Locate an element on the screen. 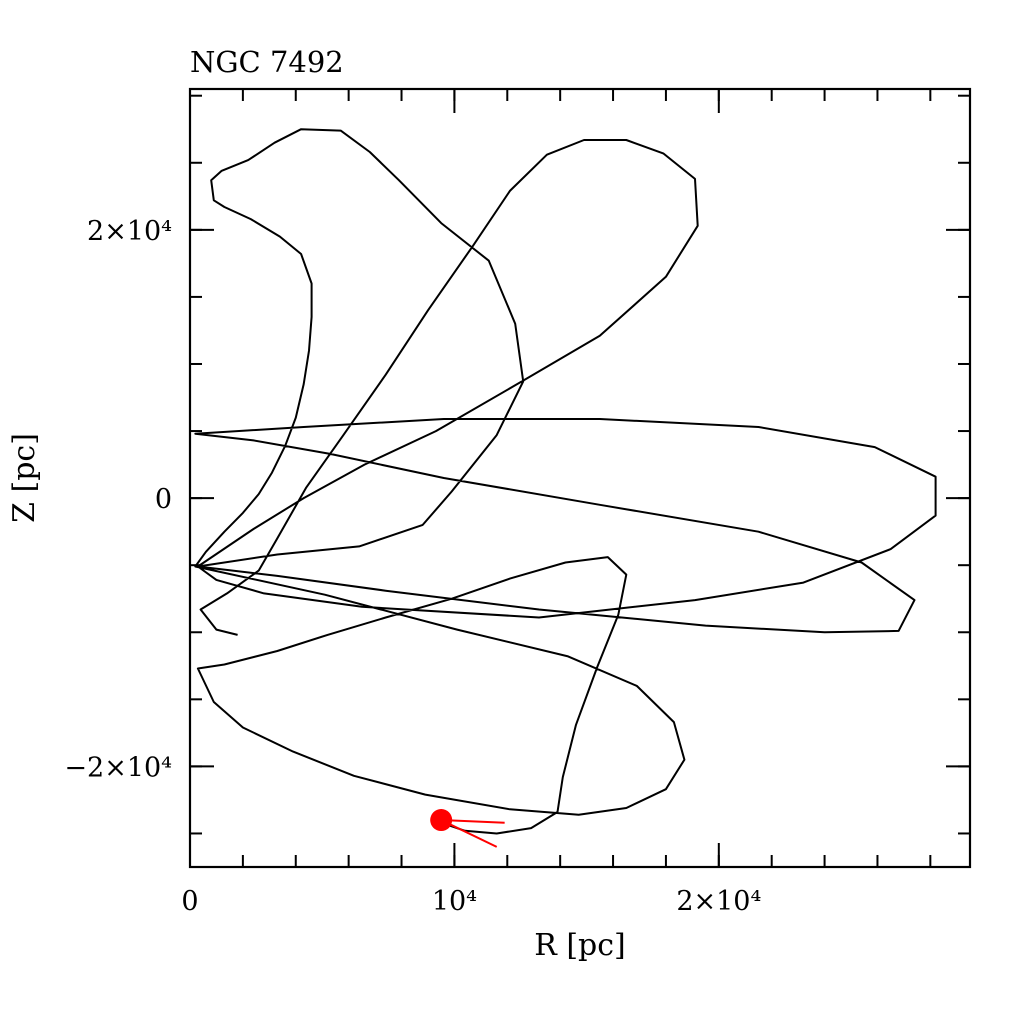  x-tick-label: 0 is located at coordinates (189, 901).